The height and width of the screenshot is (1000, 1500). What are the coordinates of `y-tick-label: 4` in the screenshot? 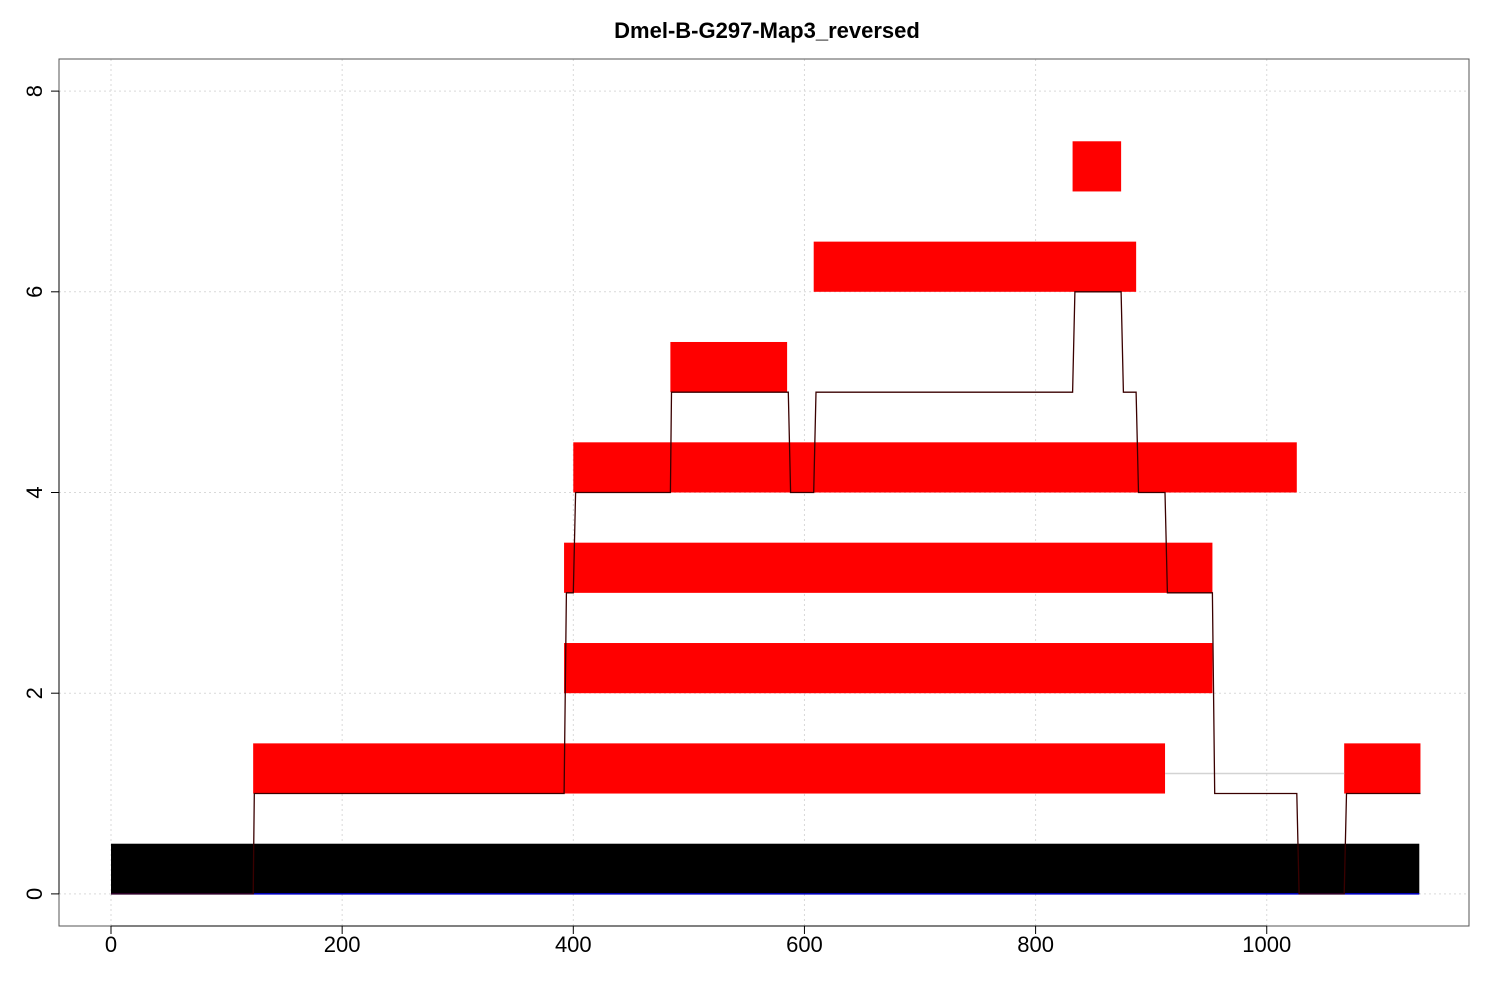 It's located at (34, 492).